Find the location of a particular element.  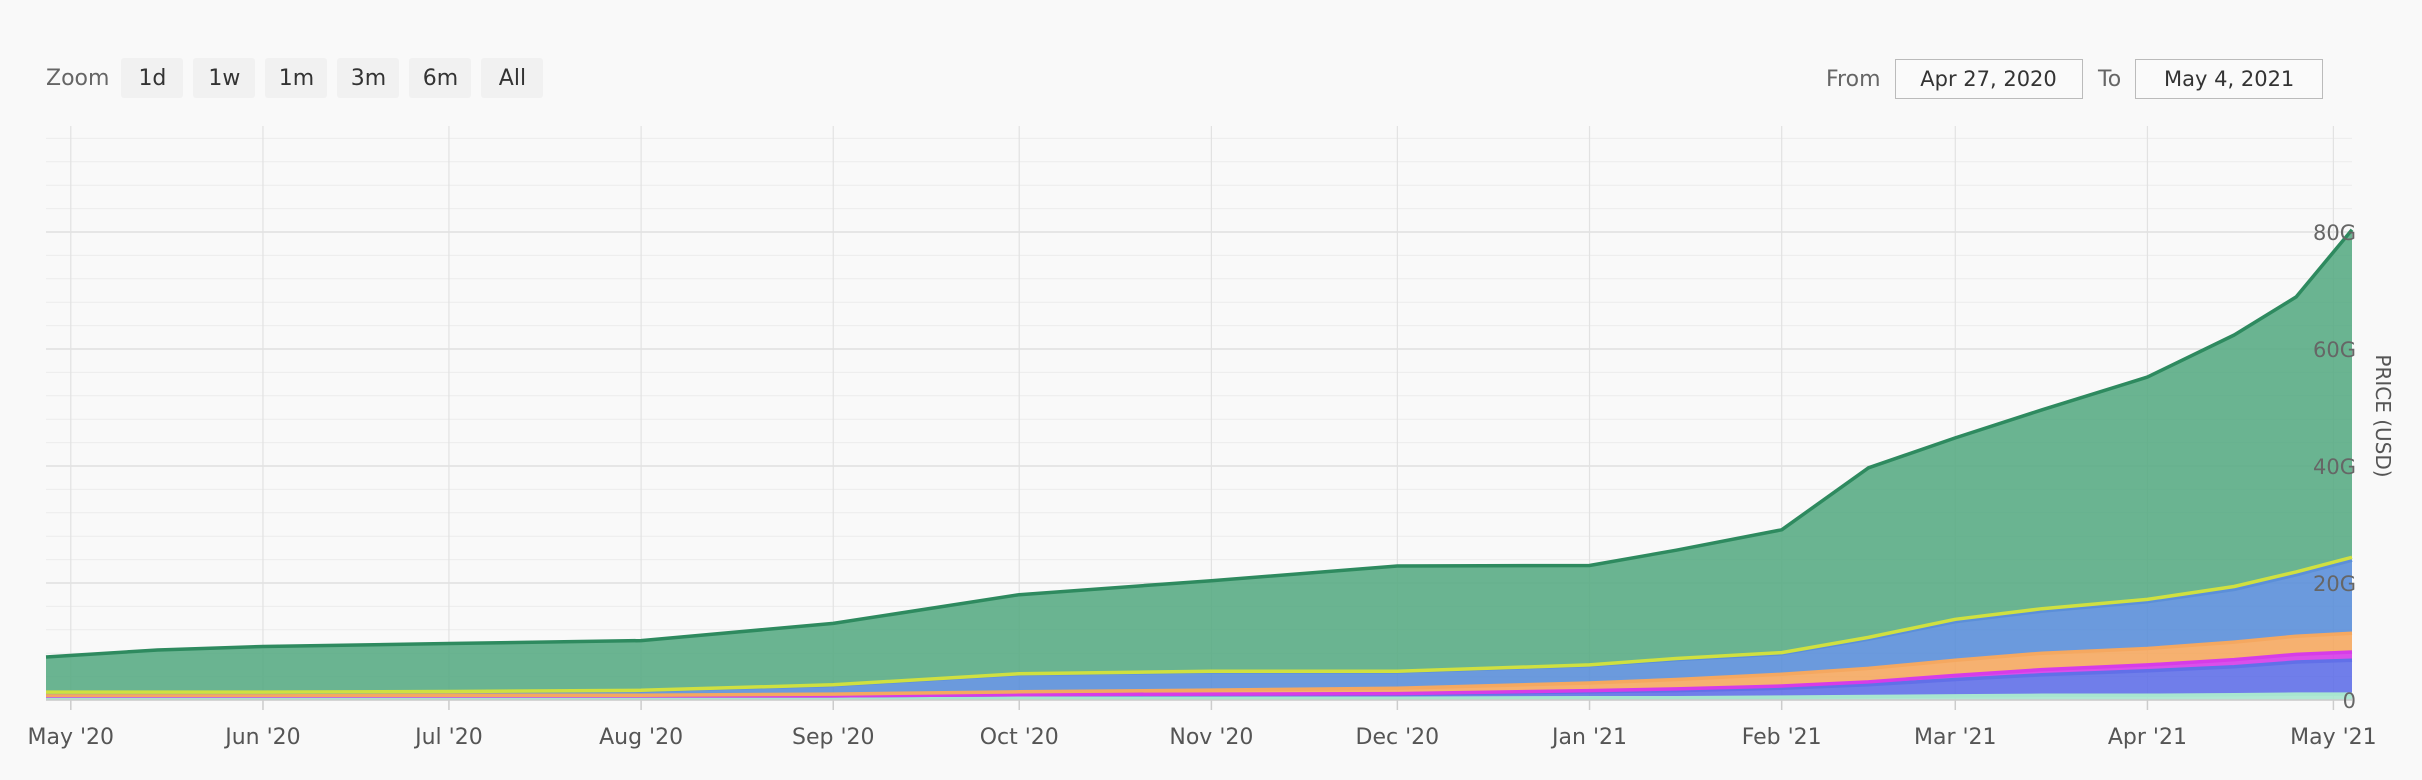

zoom-3m-button: 3m is located at coordinates (368, 78).